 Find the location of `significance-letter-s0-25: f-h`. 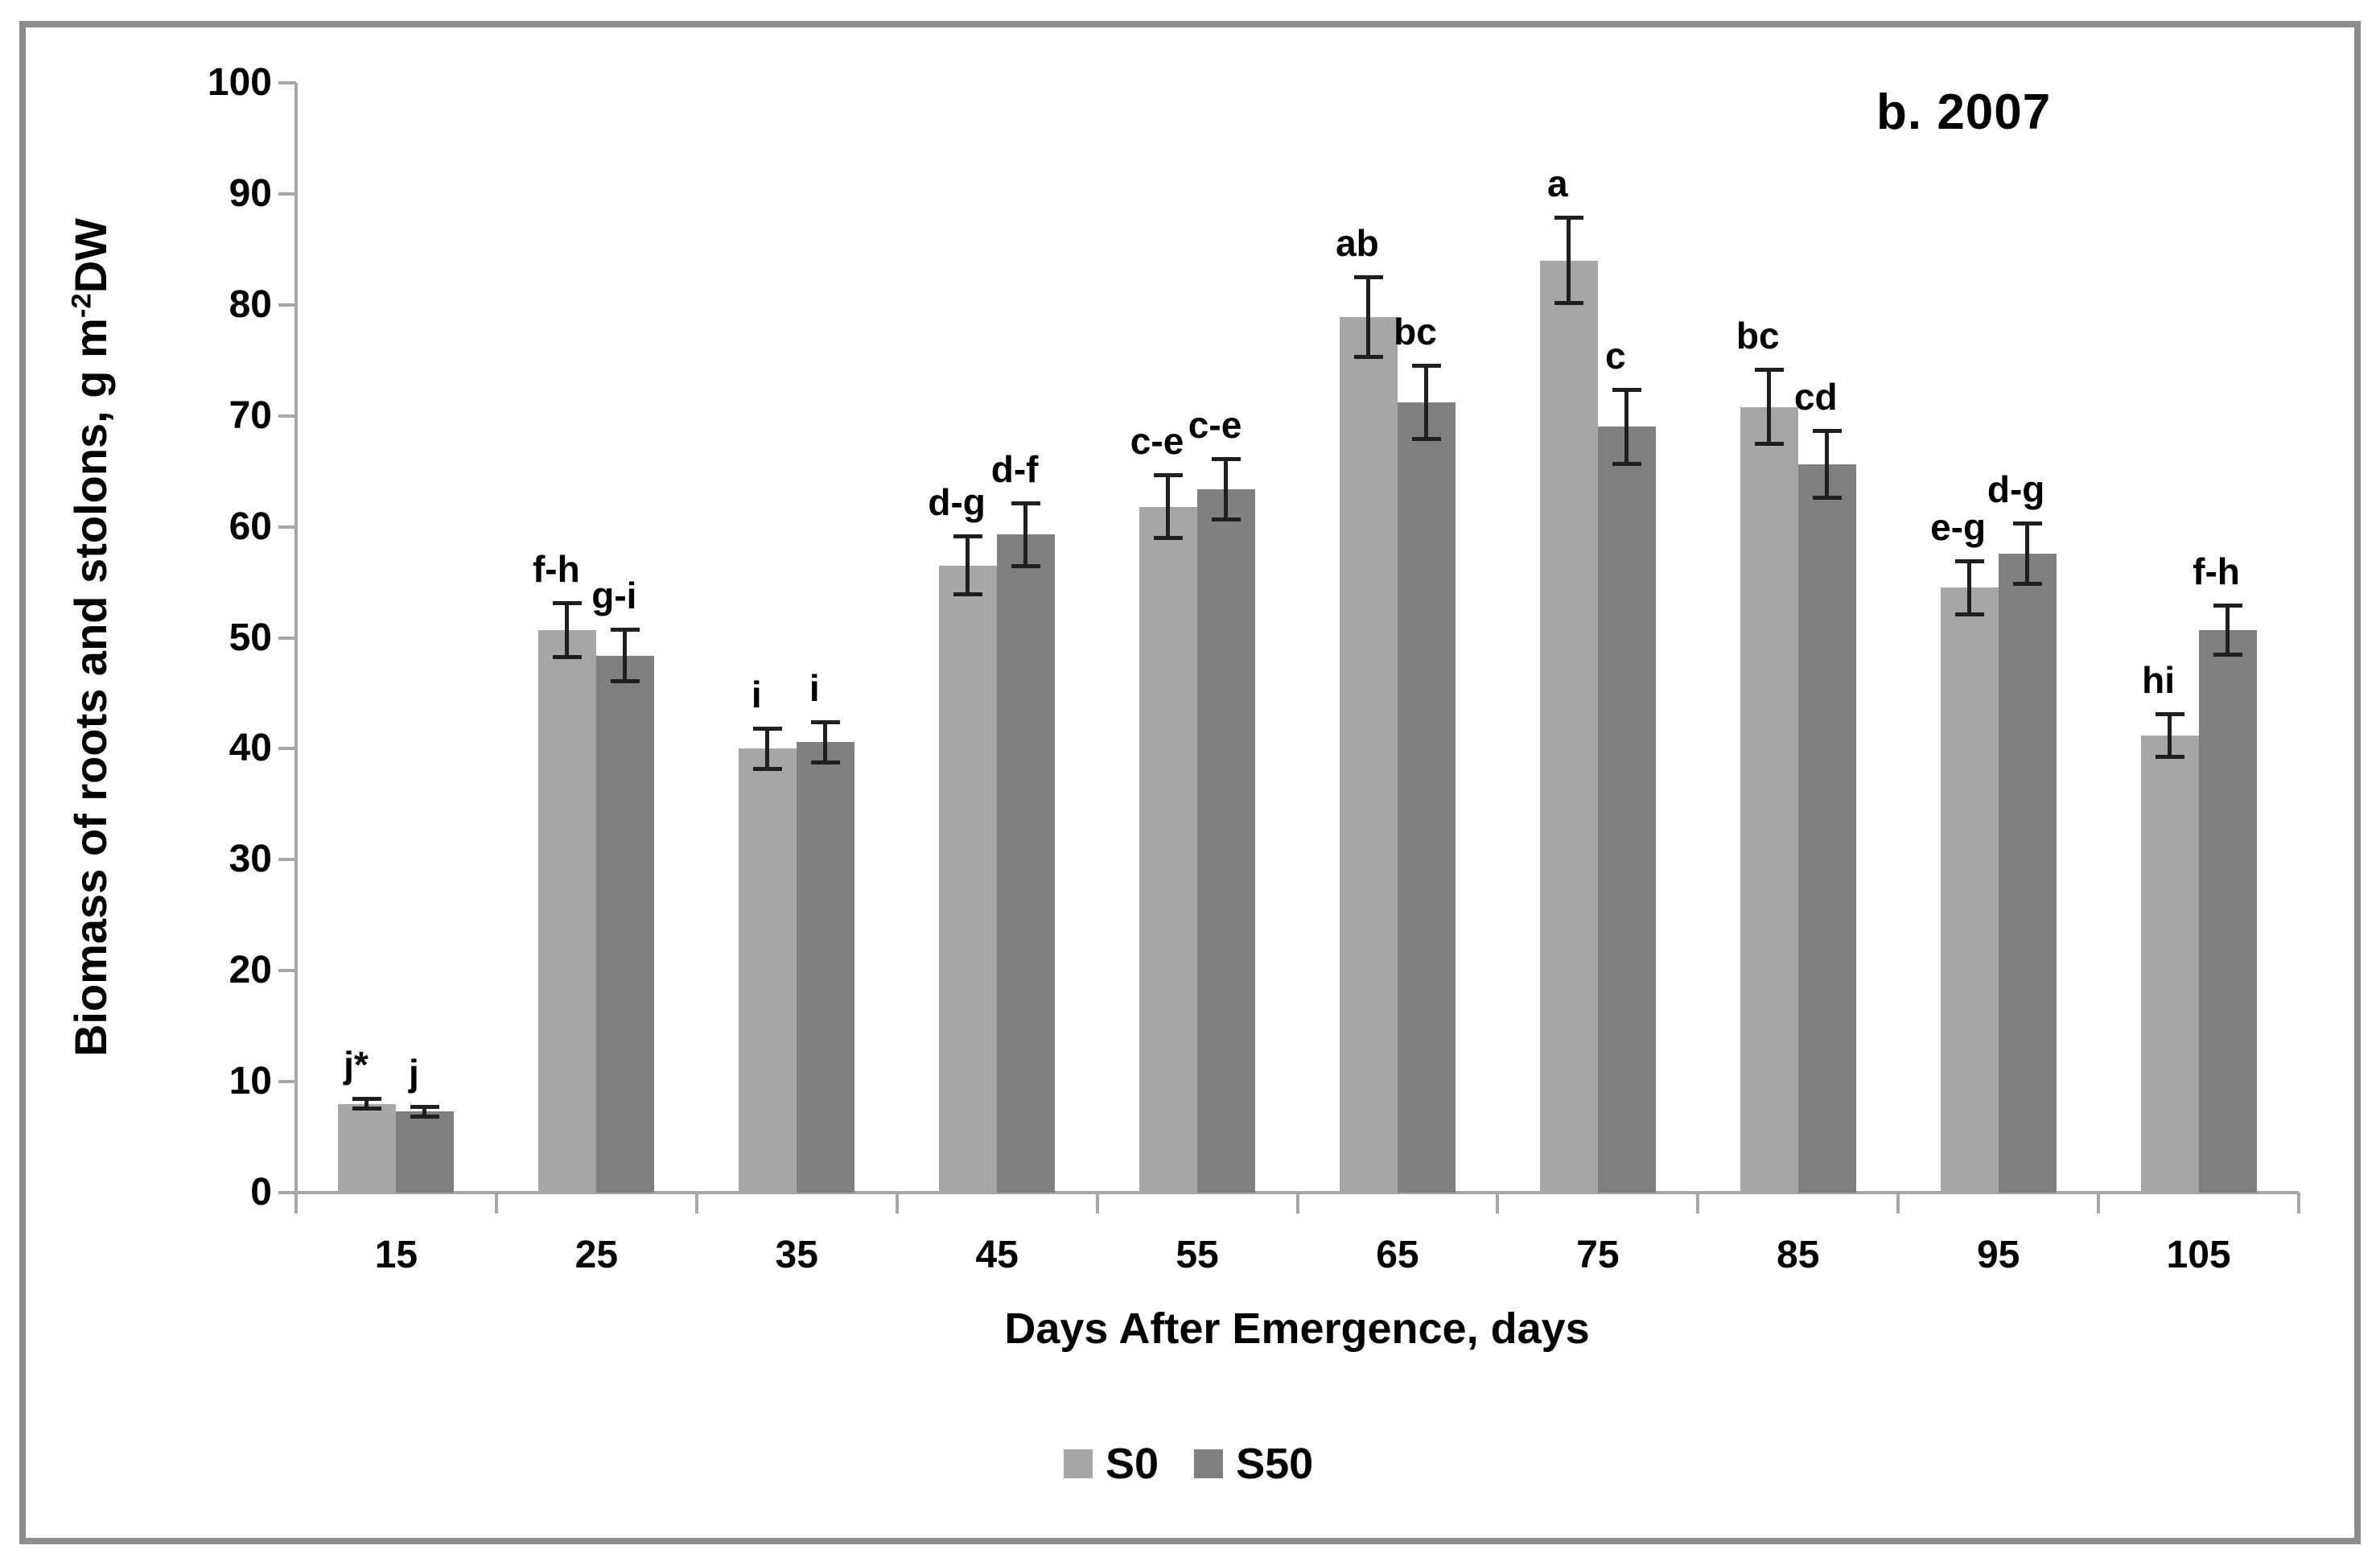

significance-letter-s0-25: f-h is located at coordinates (556, 568).